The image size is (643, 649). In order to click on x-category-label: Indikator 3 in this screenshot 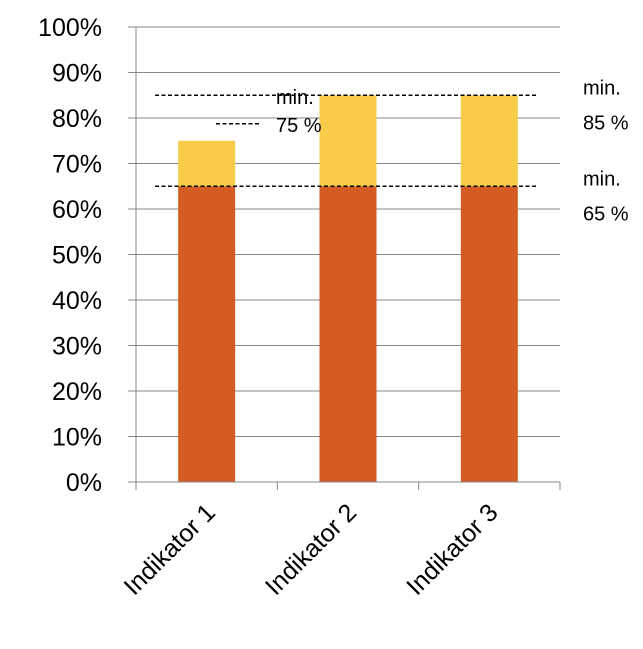, I will do `click(452, 549)`.